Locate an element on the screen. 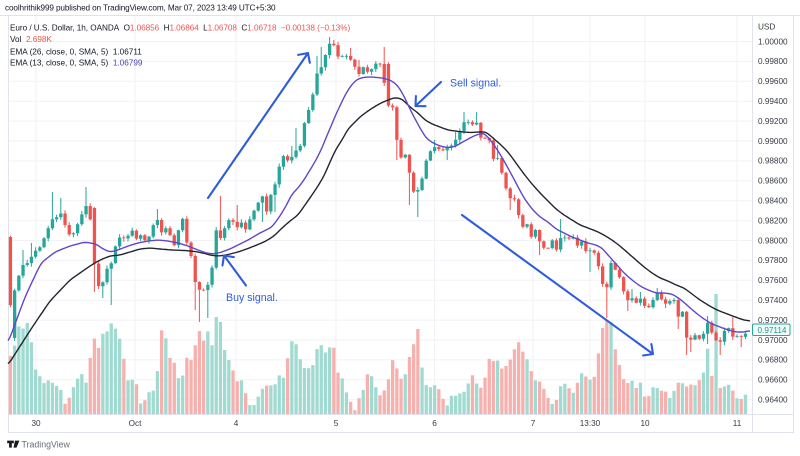 Image resolution: width=800 pixels, height=456 pixels. svg-text: 30 is located at coordinates (36, 423).